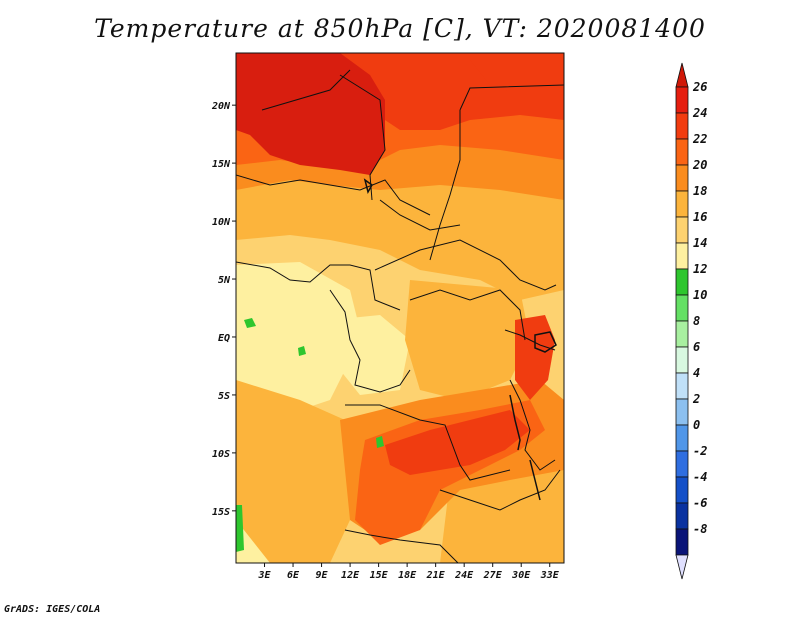  What do you see at coordinates (224, 338) in the screenshot?
I see `lat-label: EQ` at bounding box center [224, 338].